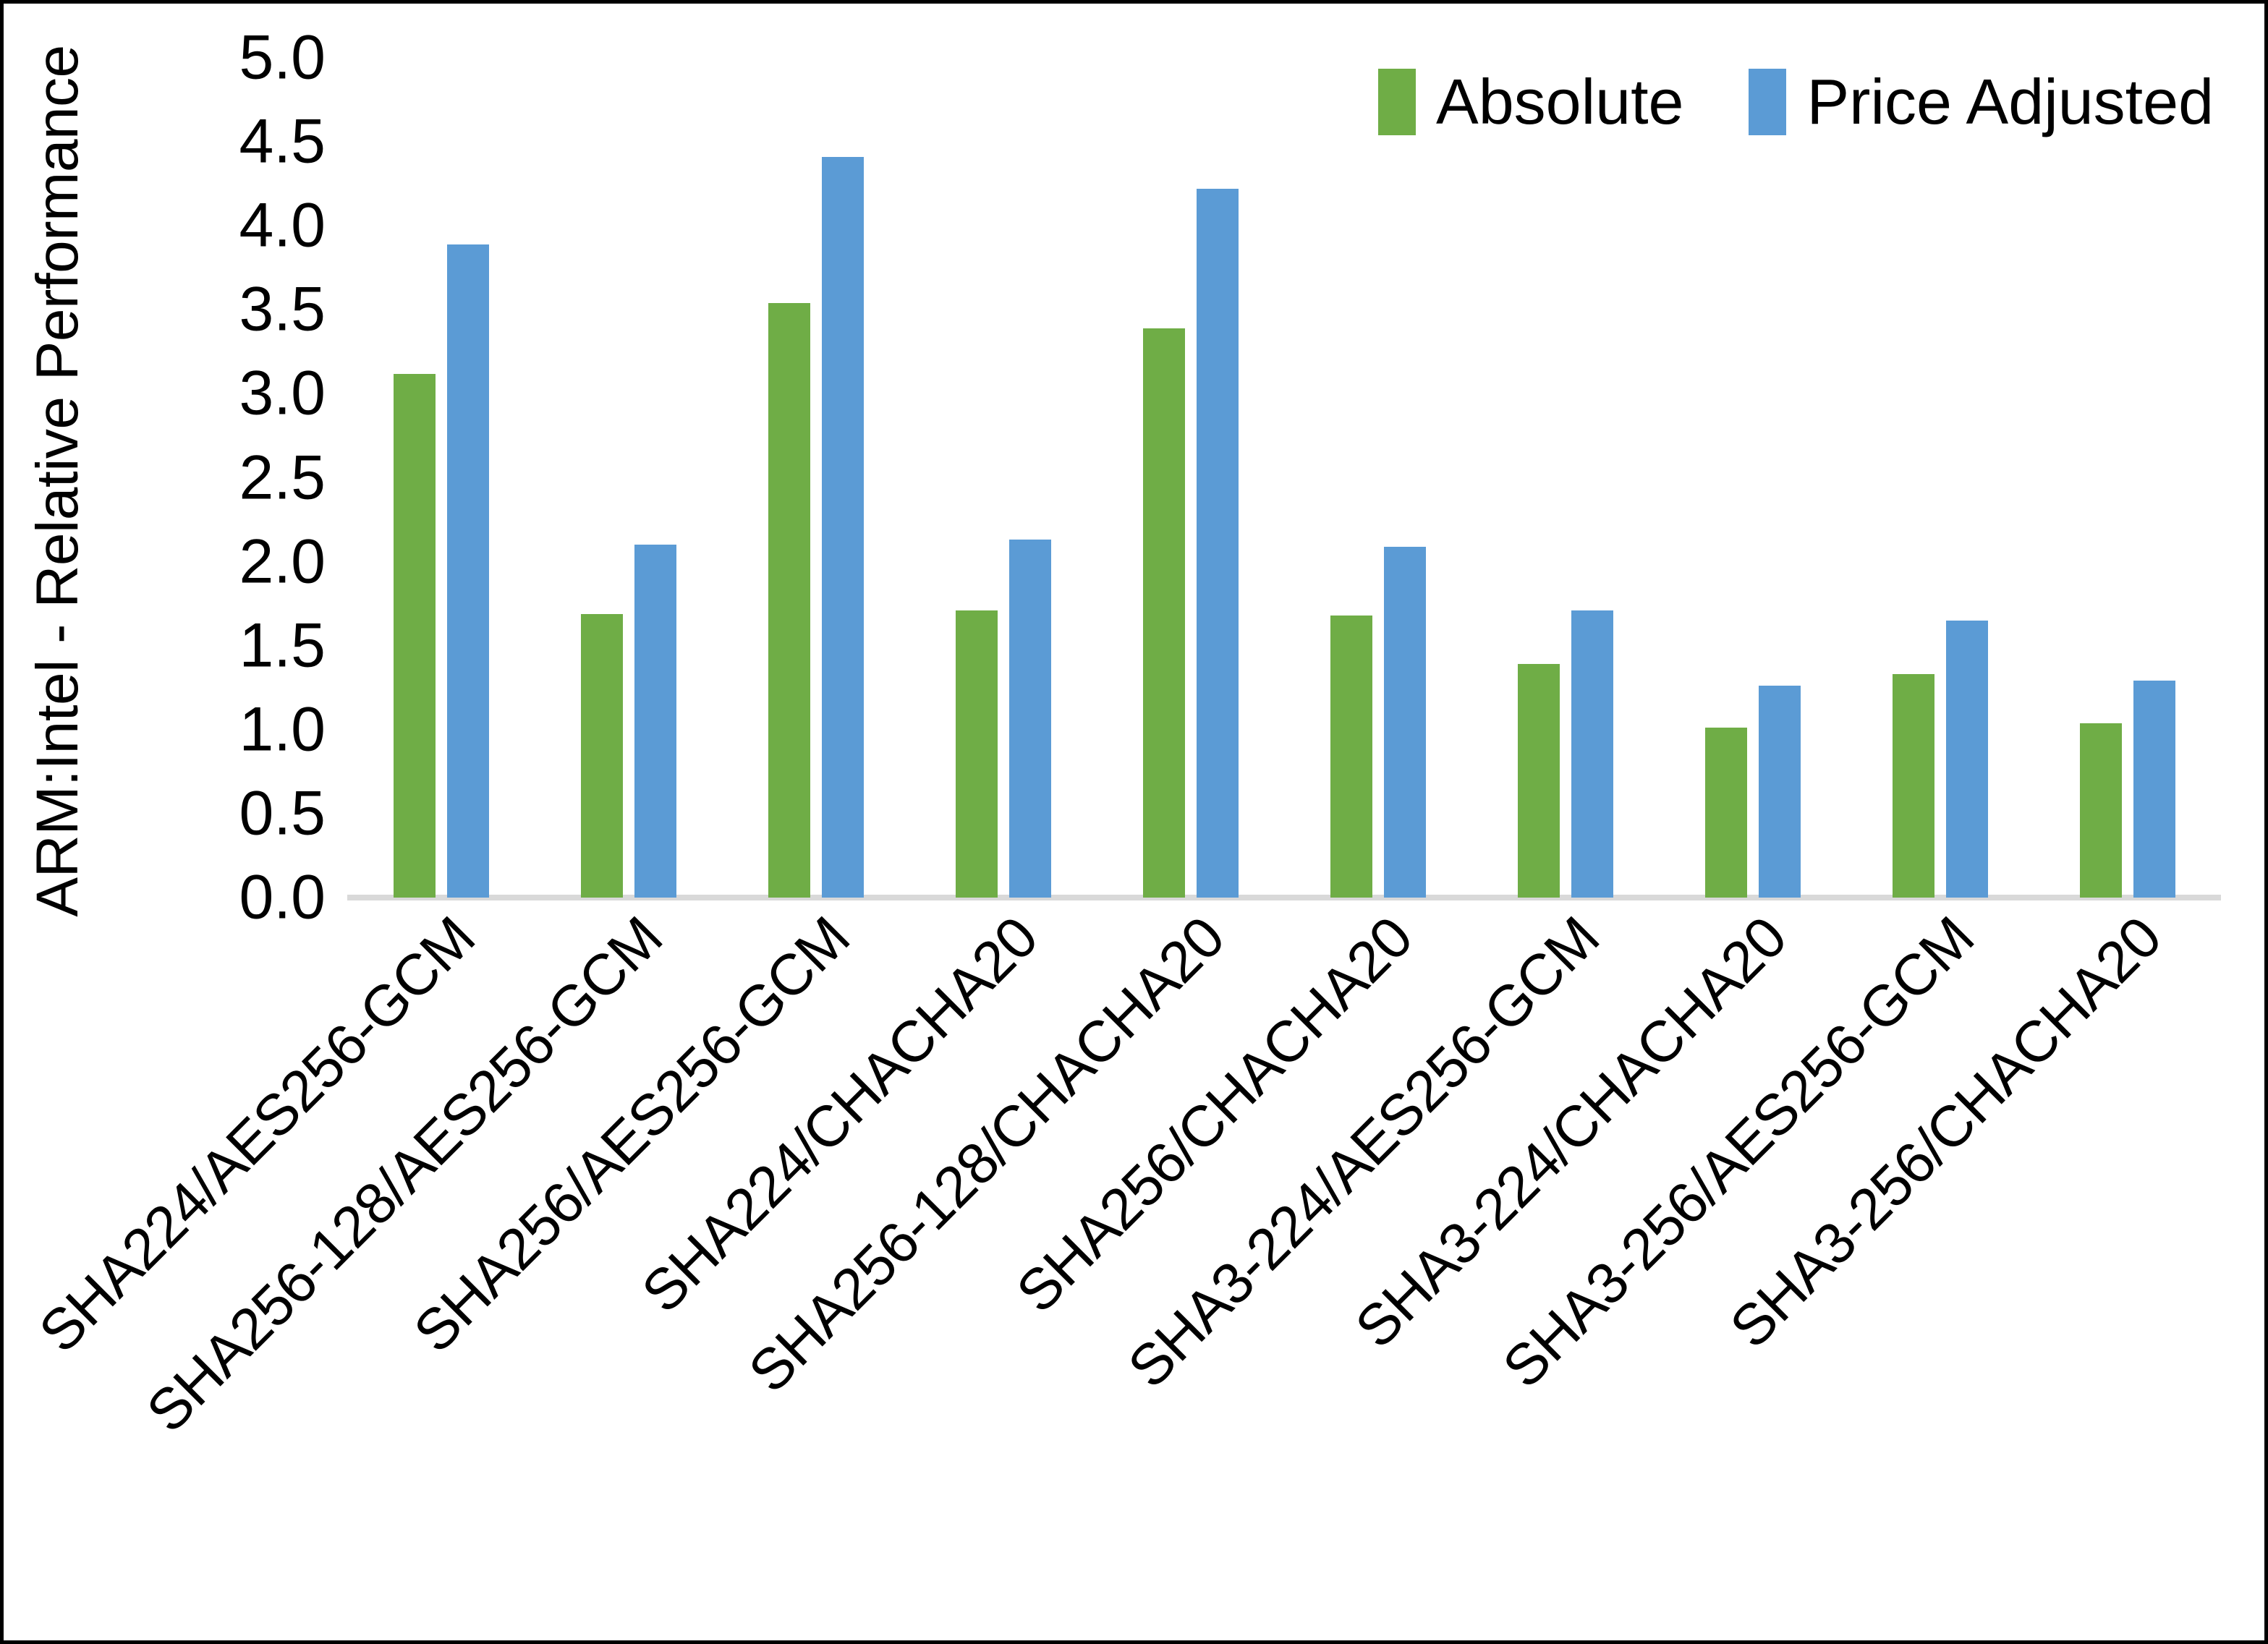 The height and width of the screenshot is (1644, 2268). I want to click on legend-label-absolute: Absolute, so click(1560, 101).